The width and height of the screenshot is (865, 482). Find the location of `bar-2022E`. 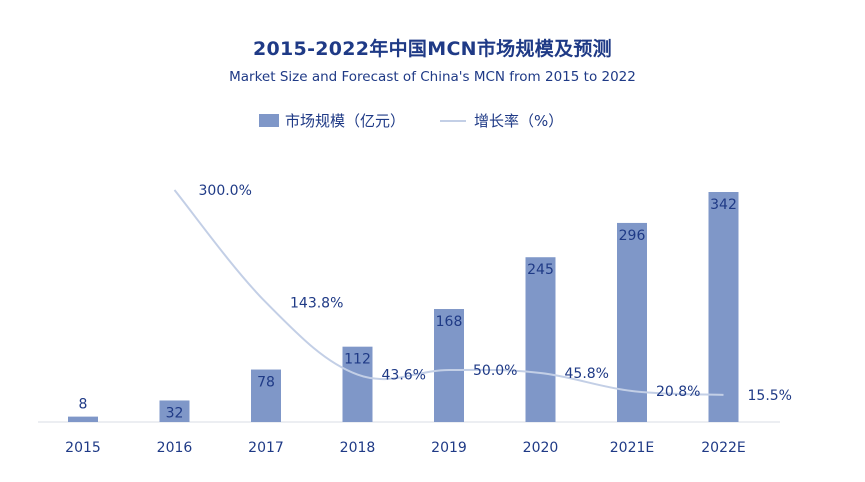

bar-2022E is located at coordinates (723, 307).